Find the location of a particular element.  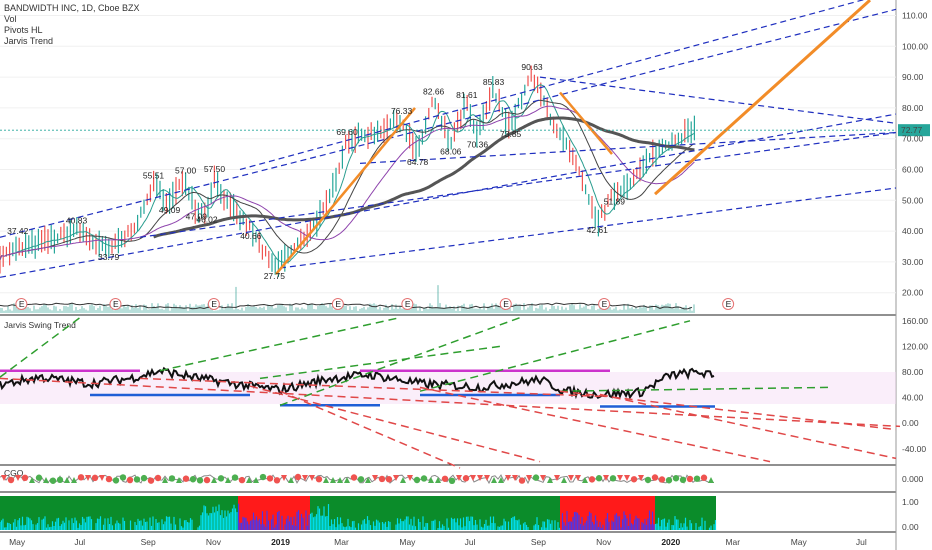

legend-item-jarvis-trend: Jarvis Trend is located at coordinates (29, 41).